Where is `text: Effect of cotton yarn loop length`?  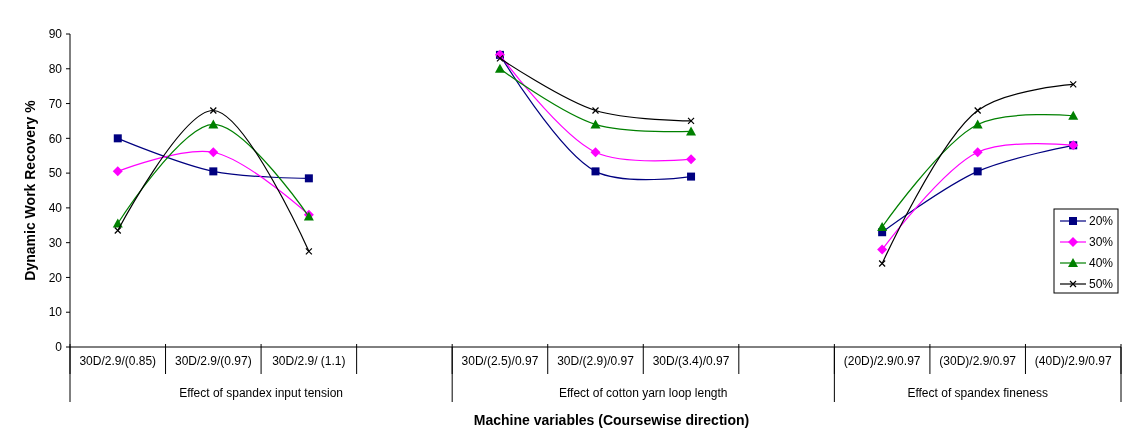
text: Effect of cotton yarn loop length is located at coordinates (643, 393).